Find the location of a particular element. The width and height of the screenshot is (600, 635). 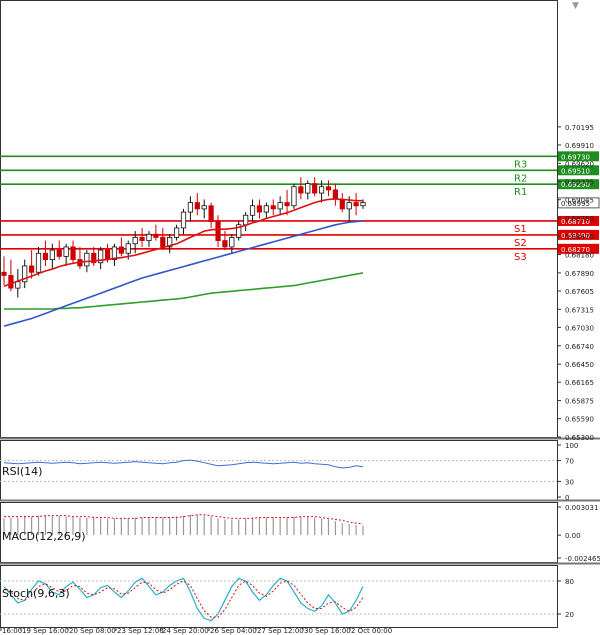

level-price-label: 0.69290 is located at coordinates (575, 185).